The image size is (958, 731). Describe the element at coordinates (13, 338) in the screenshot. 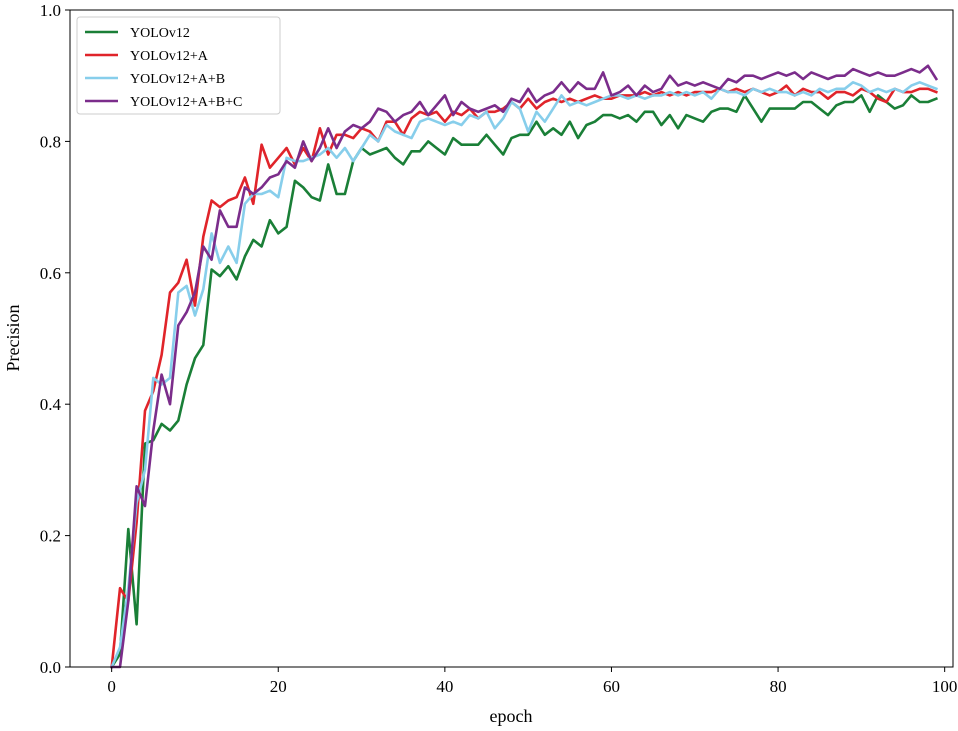

I see `y-axis-label: Precision` at that location.